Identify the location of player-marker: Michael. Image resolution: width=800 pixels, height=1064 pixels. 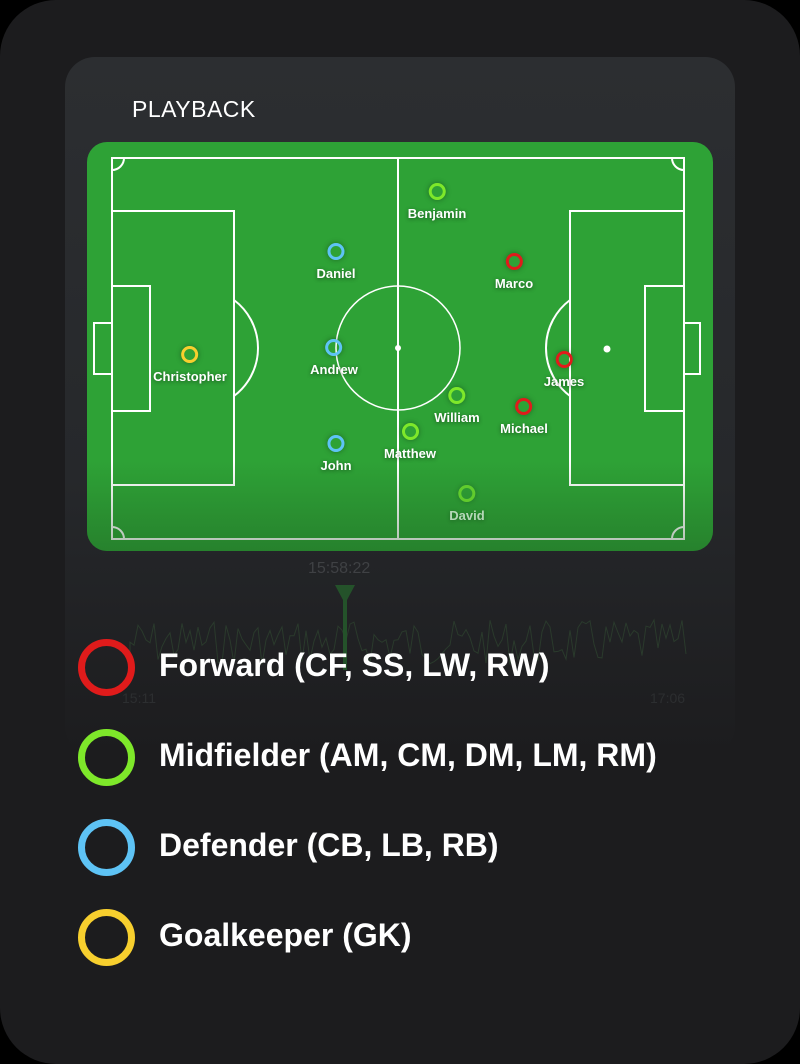
(524, 417).